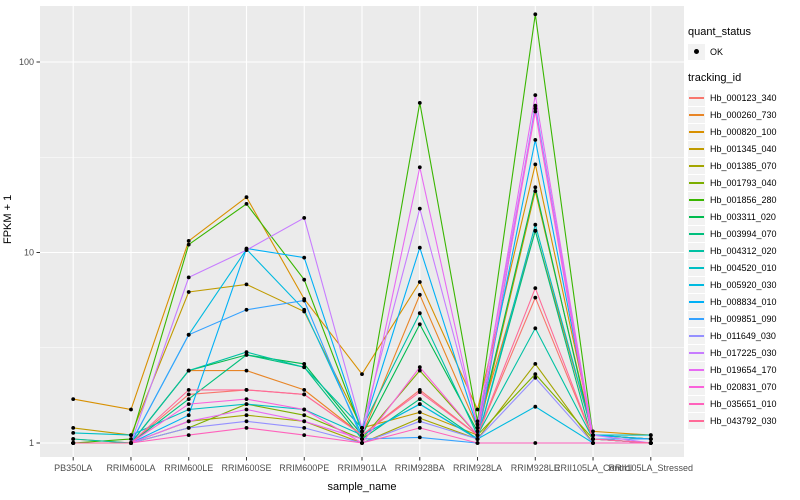 The width and height of the screenshot is (800, 500). What do you see at coordinates (593, 468) in the screenshot?
I see `x-tick-label: RRII105LA_Control` at bounding box center [593, 468].